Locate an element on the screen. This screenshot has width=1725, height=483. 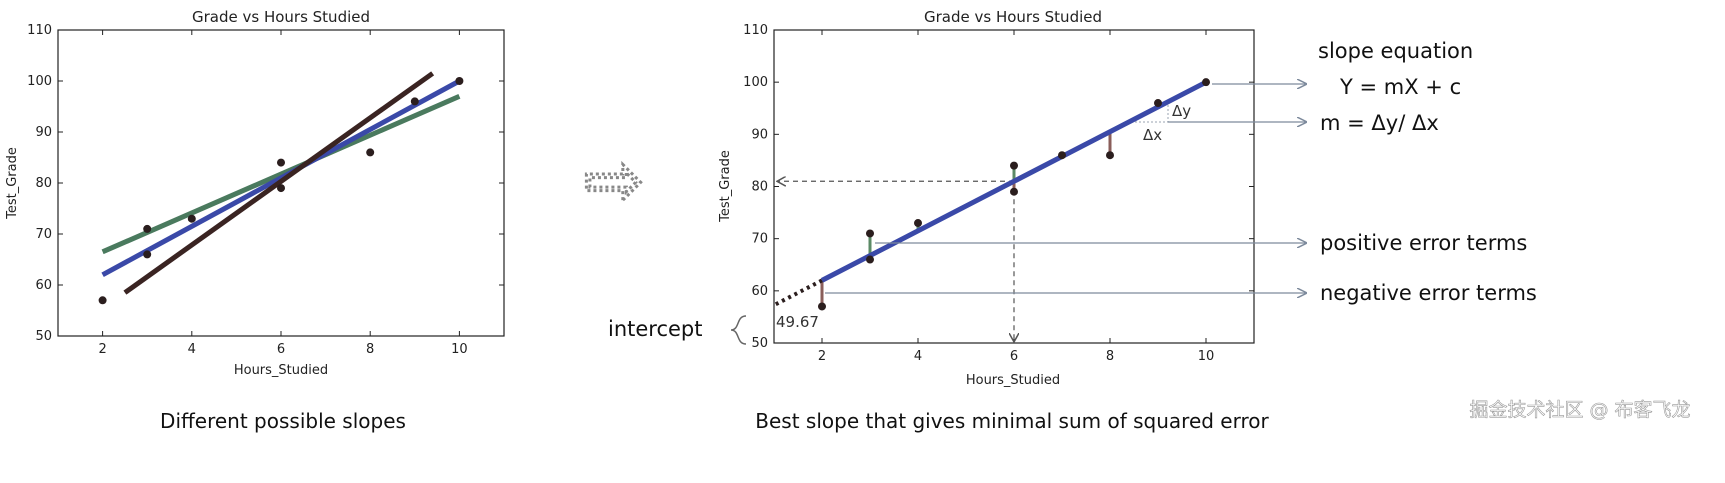
delta-x-label: Δx is located at coordinates (1152, 135).